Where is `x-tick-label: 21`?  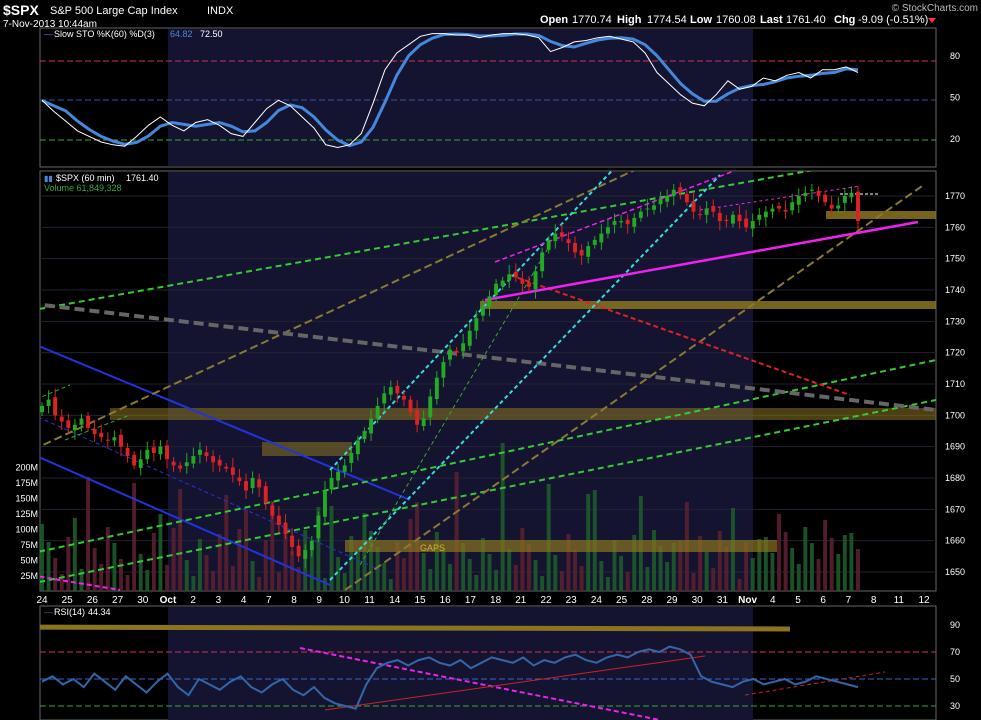 x-tick-label: 21 is located at coordinates (521, 600).